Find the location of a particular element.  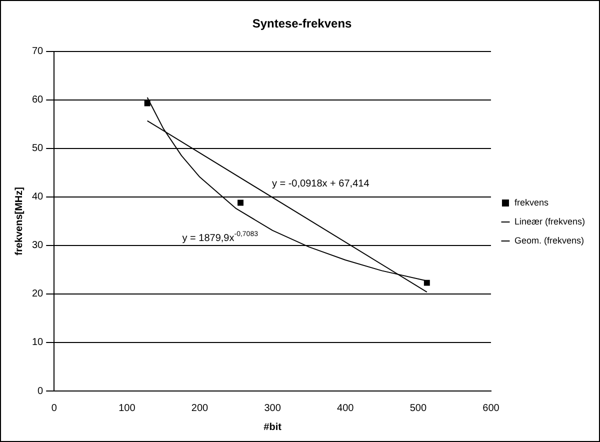

x-tick-label: 0 is located at coordinates (54, 408).